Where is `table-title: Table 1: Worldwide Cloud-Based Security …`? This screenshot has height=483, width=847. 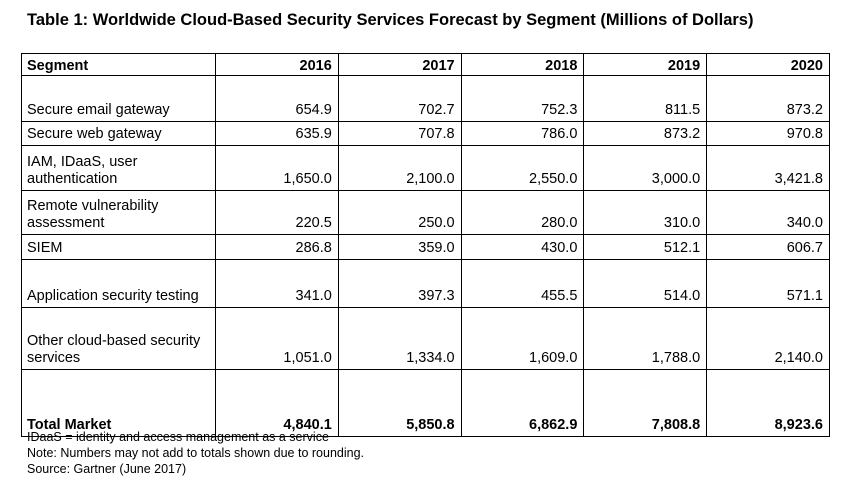 table-title: Table 1: Worldwide Cloud-Based Security … is located at coordinates (390, 20).